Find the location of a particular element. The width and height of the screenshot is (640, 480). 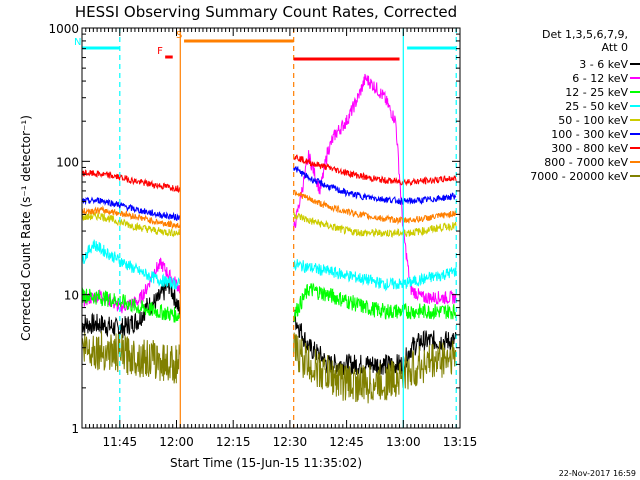

footer-date: 22-Nov-2017 16:59 is located at coordinates (597, 473).